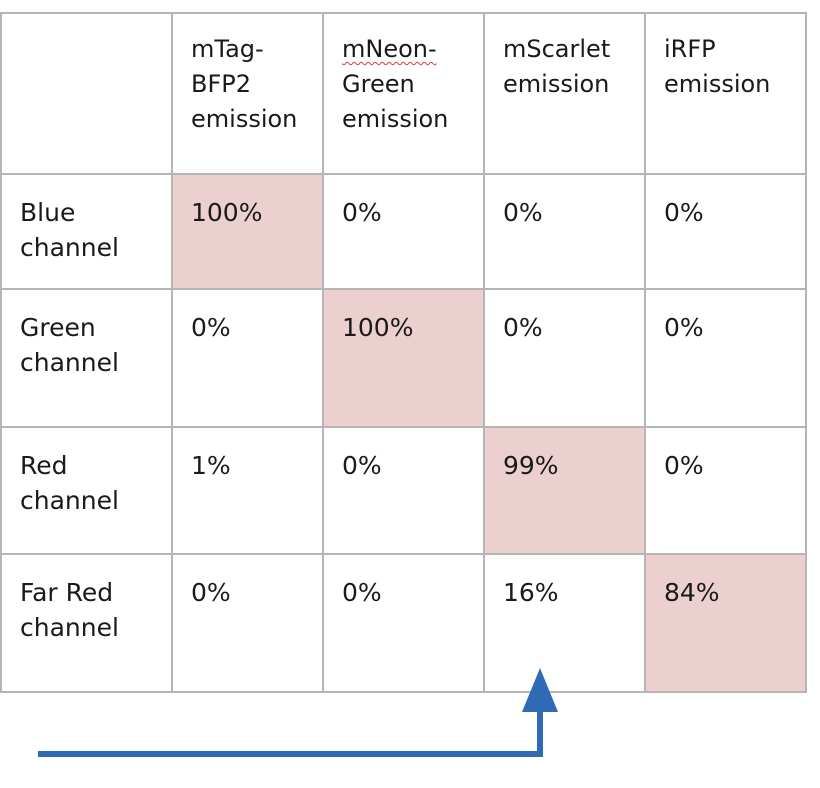 This screenshot has width=820, height=788. Describe the element at coordinates (221, 84) in the screenshot. I see `header-mtagbfp2-line2: BFP2` at that location.